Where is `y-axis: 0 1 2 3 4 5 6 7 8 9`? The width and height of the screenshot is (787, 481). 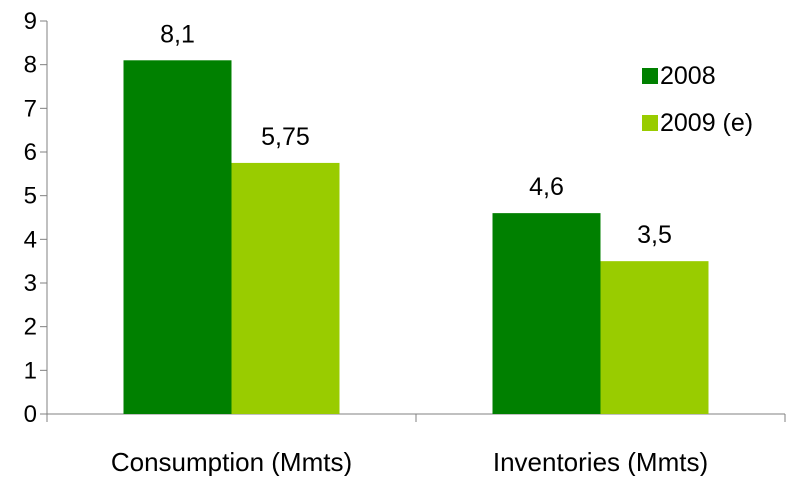
y-axis: 0 1 2 3 4 5 6 7 8 9 is located at coordinates (36, 218).